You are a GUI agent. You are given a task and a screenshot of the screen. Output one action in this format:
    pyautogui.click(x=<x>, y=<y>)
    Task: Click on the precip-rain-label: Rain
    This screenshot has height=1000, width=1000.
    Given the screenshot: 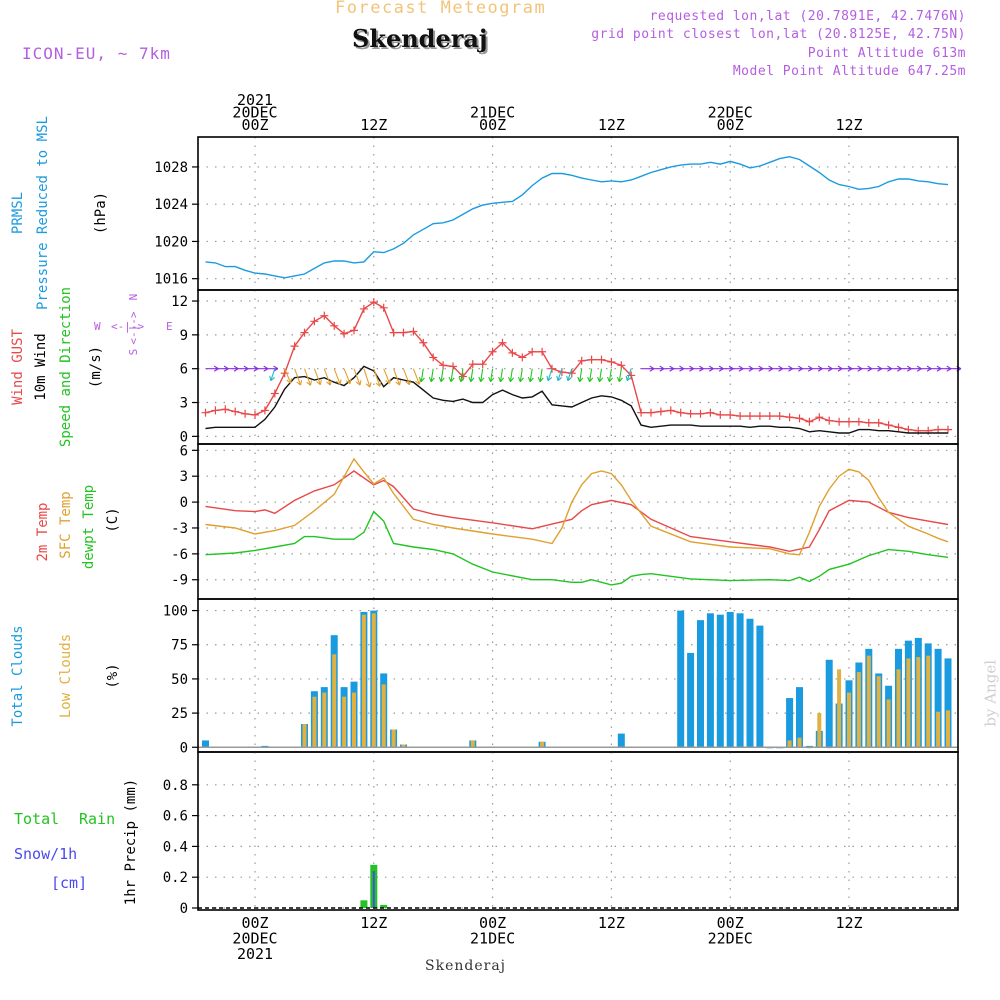 What is the action you would take?
    pyautogui.click(x=97, y=819)
    